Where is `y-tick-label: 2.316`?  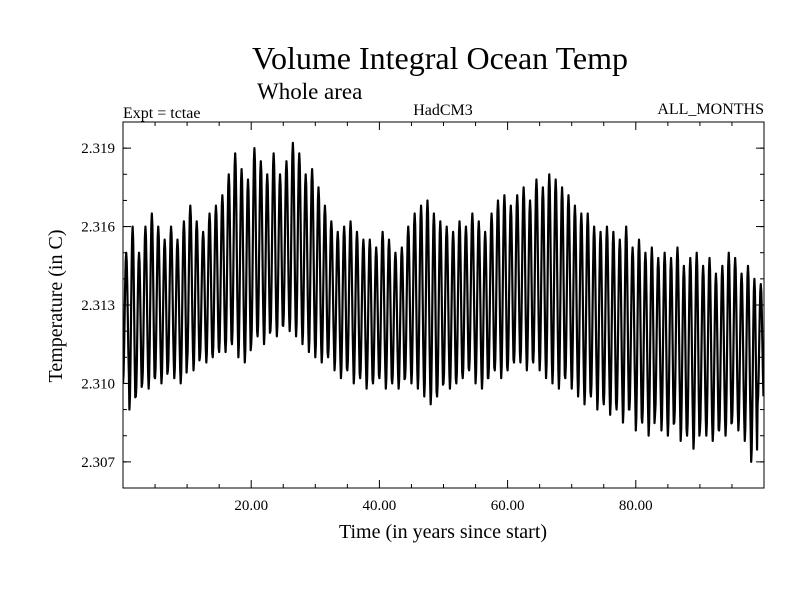 y-tick-label: 2.316 is located at coordinates (98, 228).